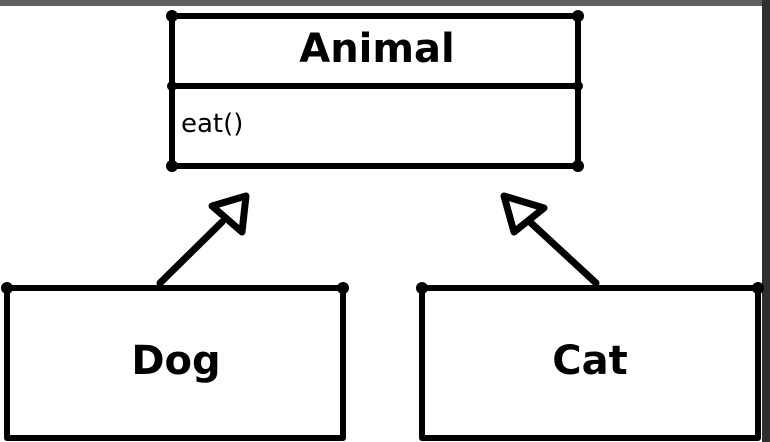  I want to click on arrow-head-cat-icon, so click(524, 214).